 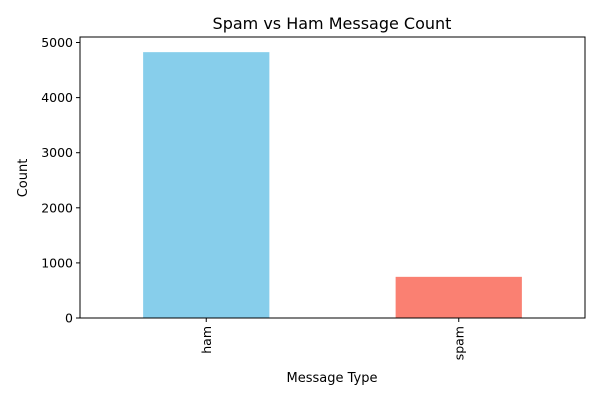 What do you see at coordinates (23, 178) in the screenshot?
I see `y-axis-label: Count` at bounding box center [23, 178].